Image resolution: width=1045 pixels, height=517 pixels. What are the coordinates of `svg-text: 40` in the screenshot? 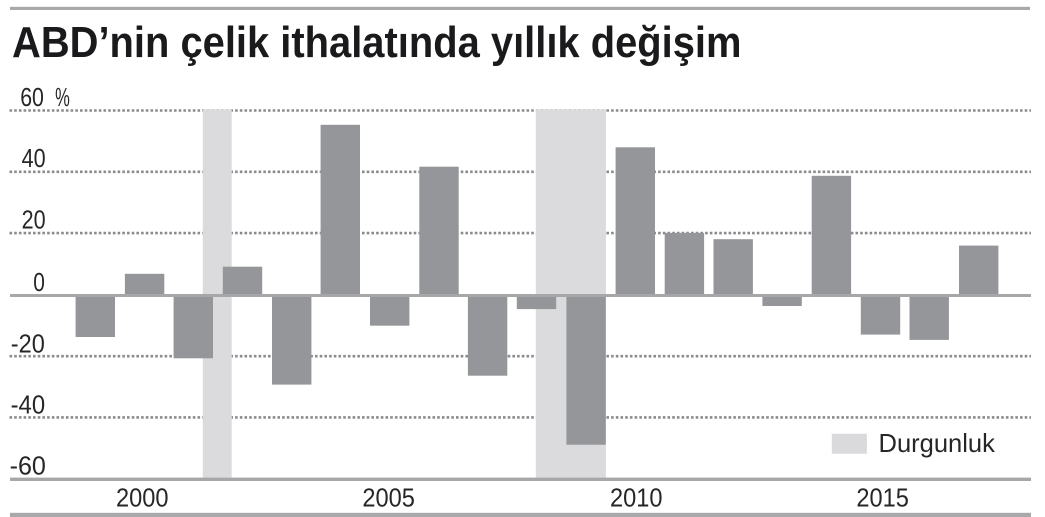 It's located at (34, 159).